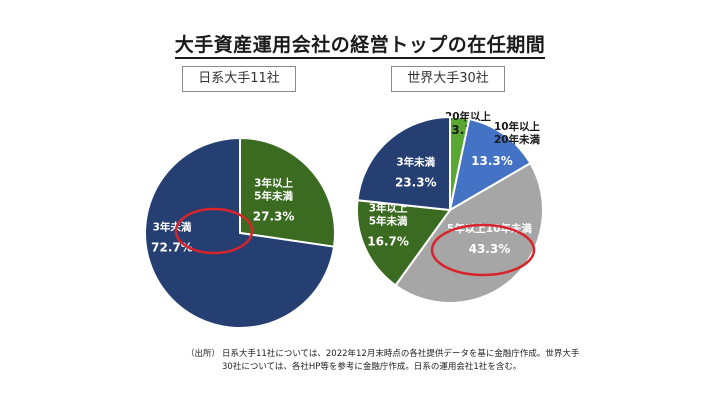 The width and height of the screenshot is (720, 405). Describe the element at coordinates (416, 182) in the screenshot. I see `slice-value-label: 23.3%` at that location.